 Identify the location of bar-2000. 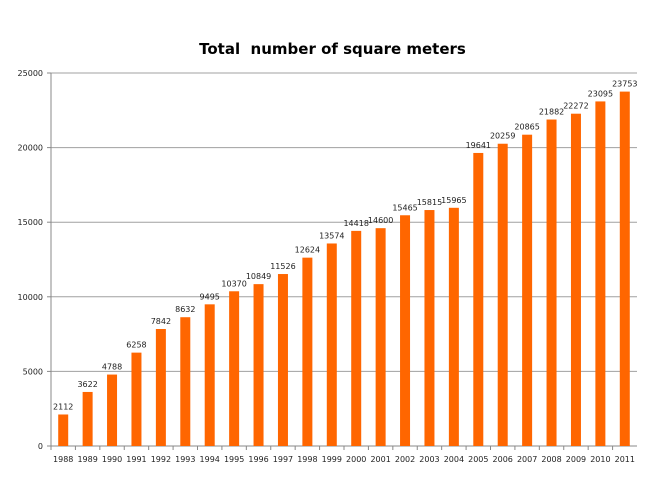
(356, 338).